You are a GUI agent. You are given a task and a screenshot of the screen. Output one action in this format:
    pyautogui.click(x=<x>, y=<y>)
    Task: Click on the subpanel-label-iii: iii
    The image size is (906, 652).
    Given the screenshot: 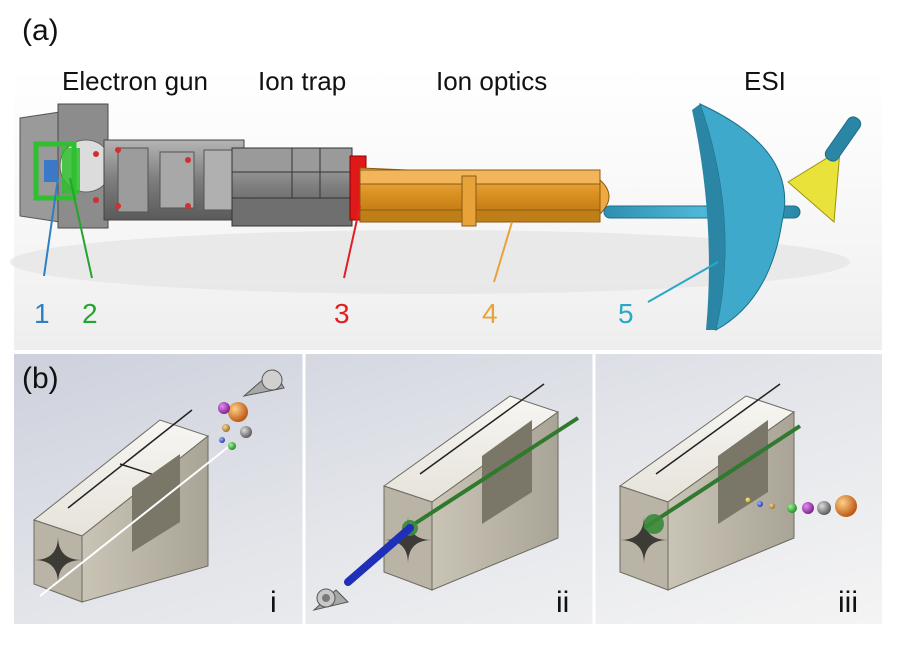 What is the action you would take?
    pyautogui.click(x=848, y=602)
    